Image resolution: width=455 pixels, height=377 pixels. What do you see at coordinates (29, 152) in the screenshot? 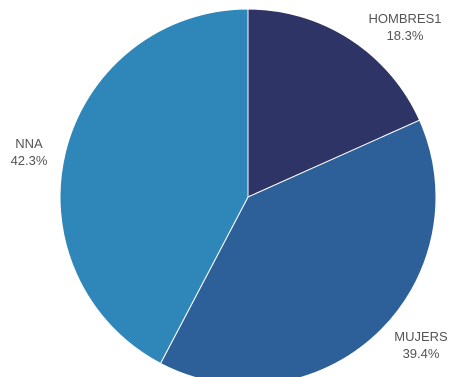
I see `slice-label-nna: NNA 42.3%` at bounding box center [29, 152].